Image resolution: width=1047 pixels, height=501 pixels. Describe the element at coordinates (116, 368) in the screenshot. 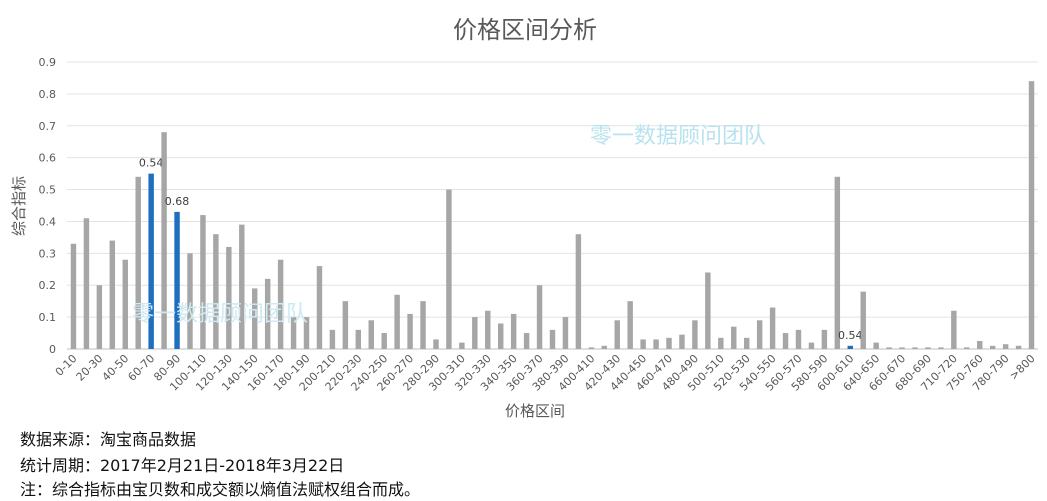

I see `x-tick-label: 40-50` at that location.